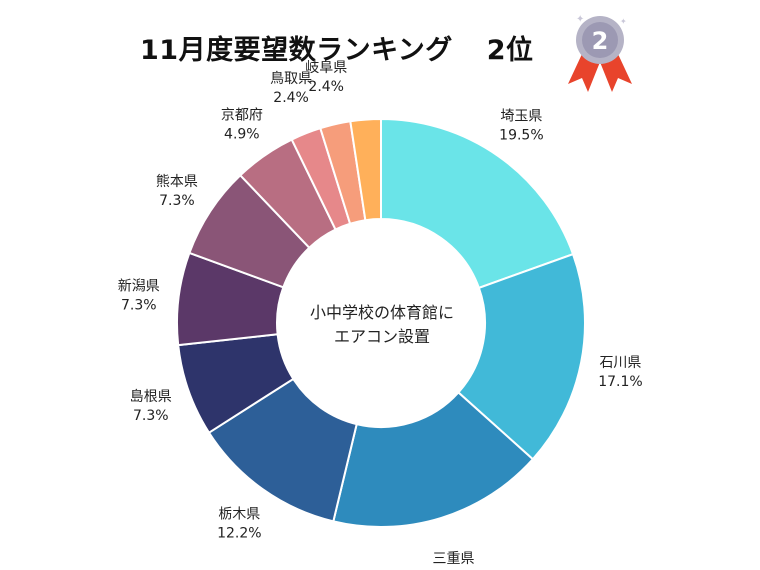  What do you see at coordinates (616, 73) in the screenshot?
I see `medal-ribbon-right` at bounding box center [616, 73].